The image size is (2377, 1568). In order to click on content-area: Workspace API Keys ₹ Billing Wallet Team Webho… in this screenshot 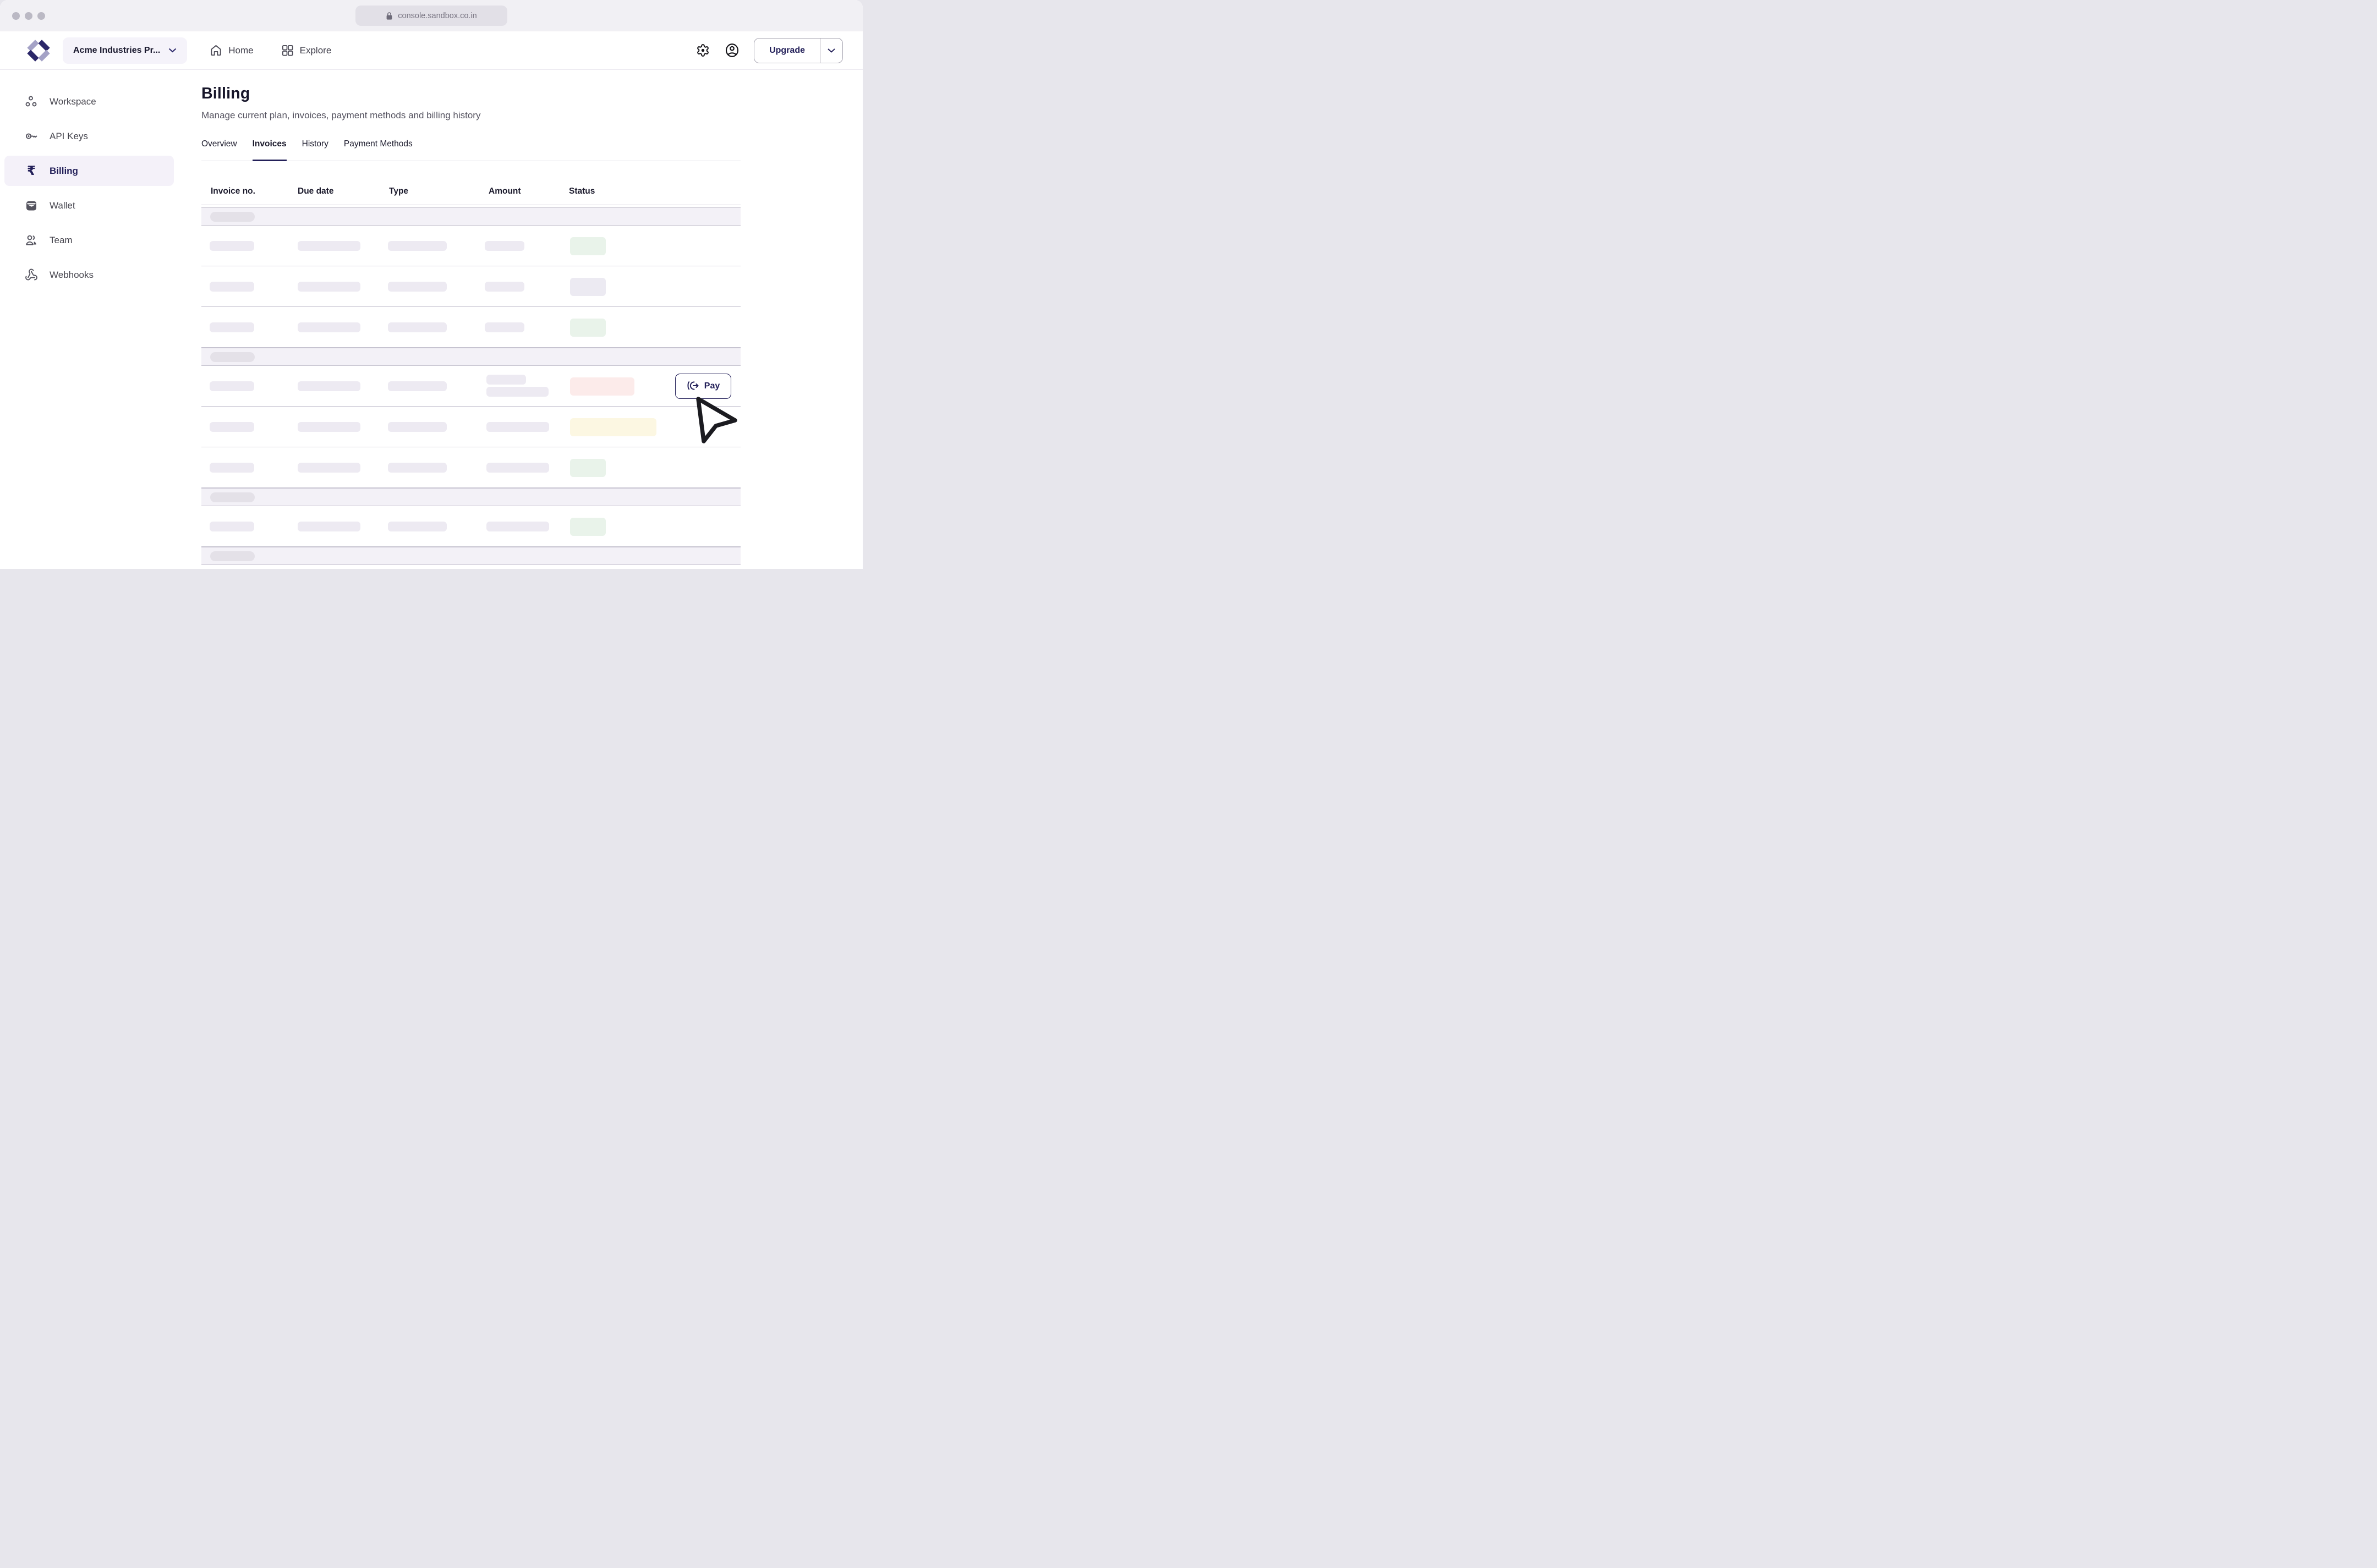, I will do `click(431, 319)`.